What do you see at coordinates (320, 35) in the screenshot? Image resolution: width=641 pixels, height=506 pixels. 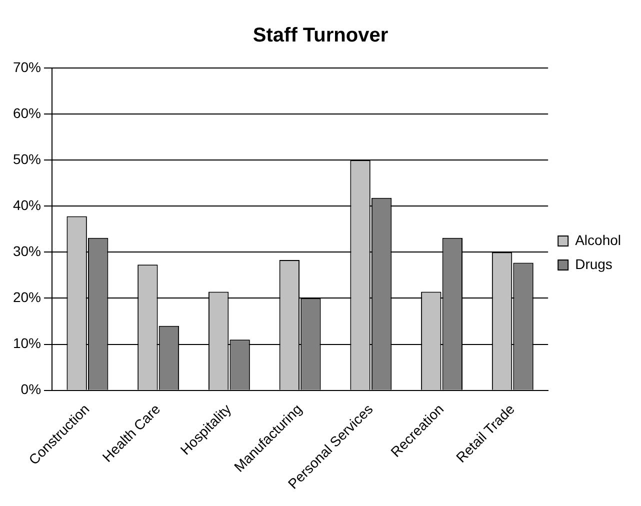 I see `chart-title: Staff Turnover` at bounding box center [320, 35].